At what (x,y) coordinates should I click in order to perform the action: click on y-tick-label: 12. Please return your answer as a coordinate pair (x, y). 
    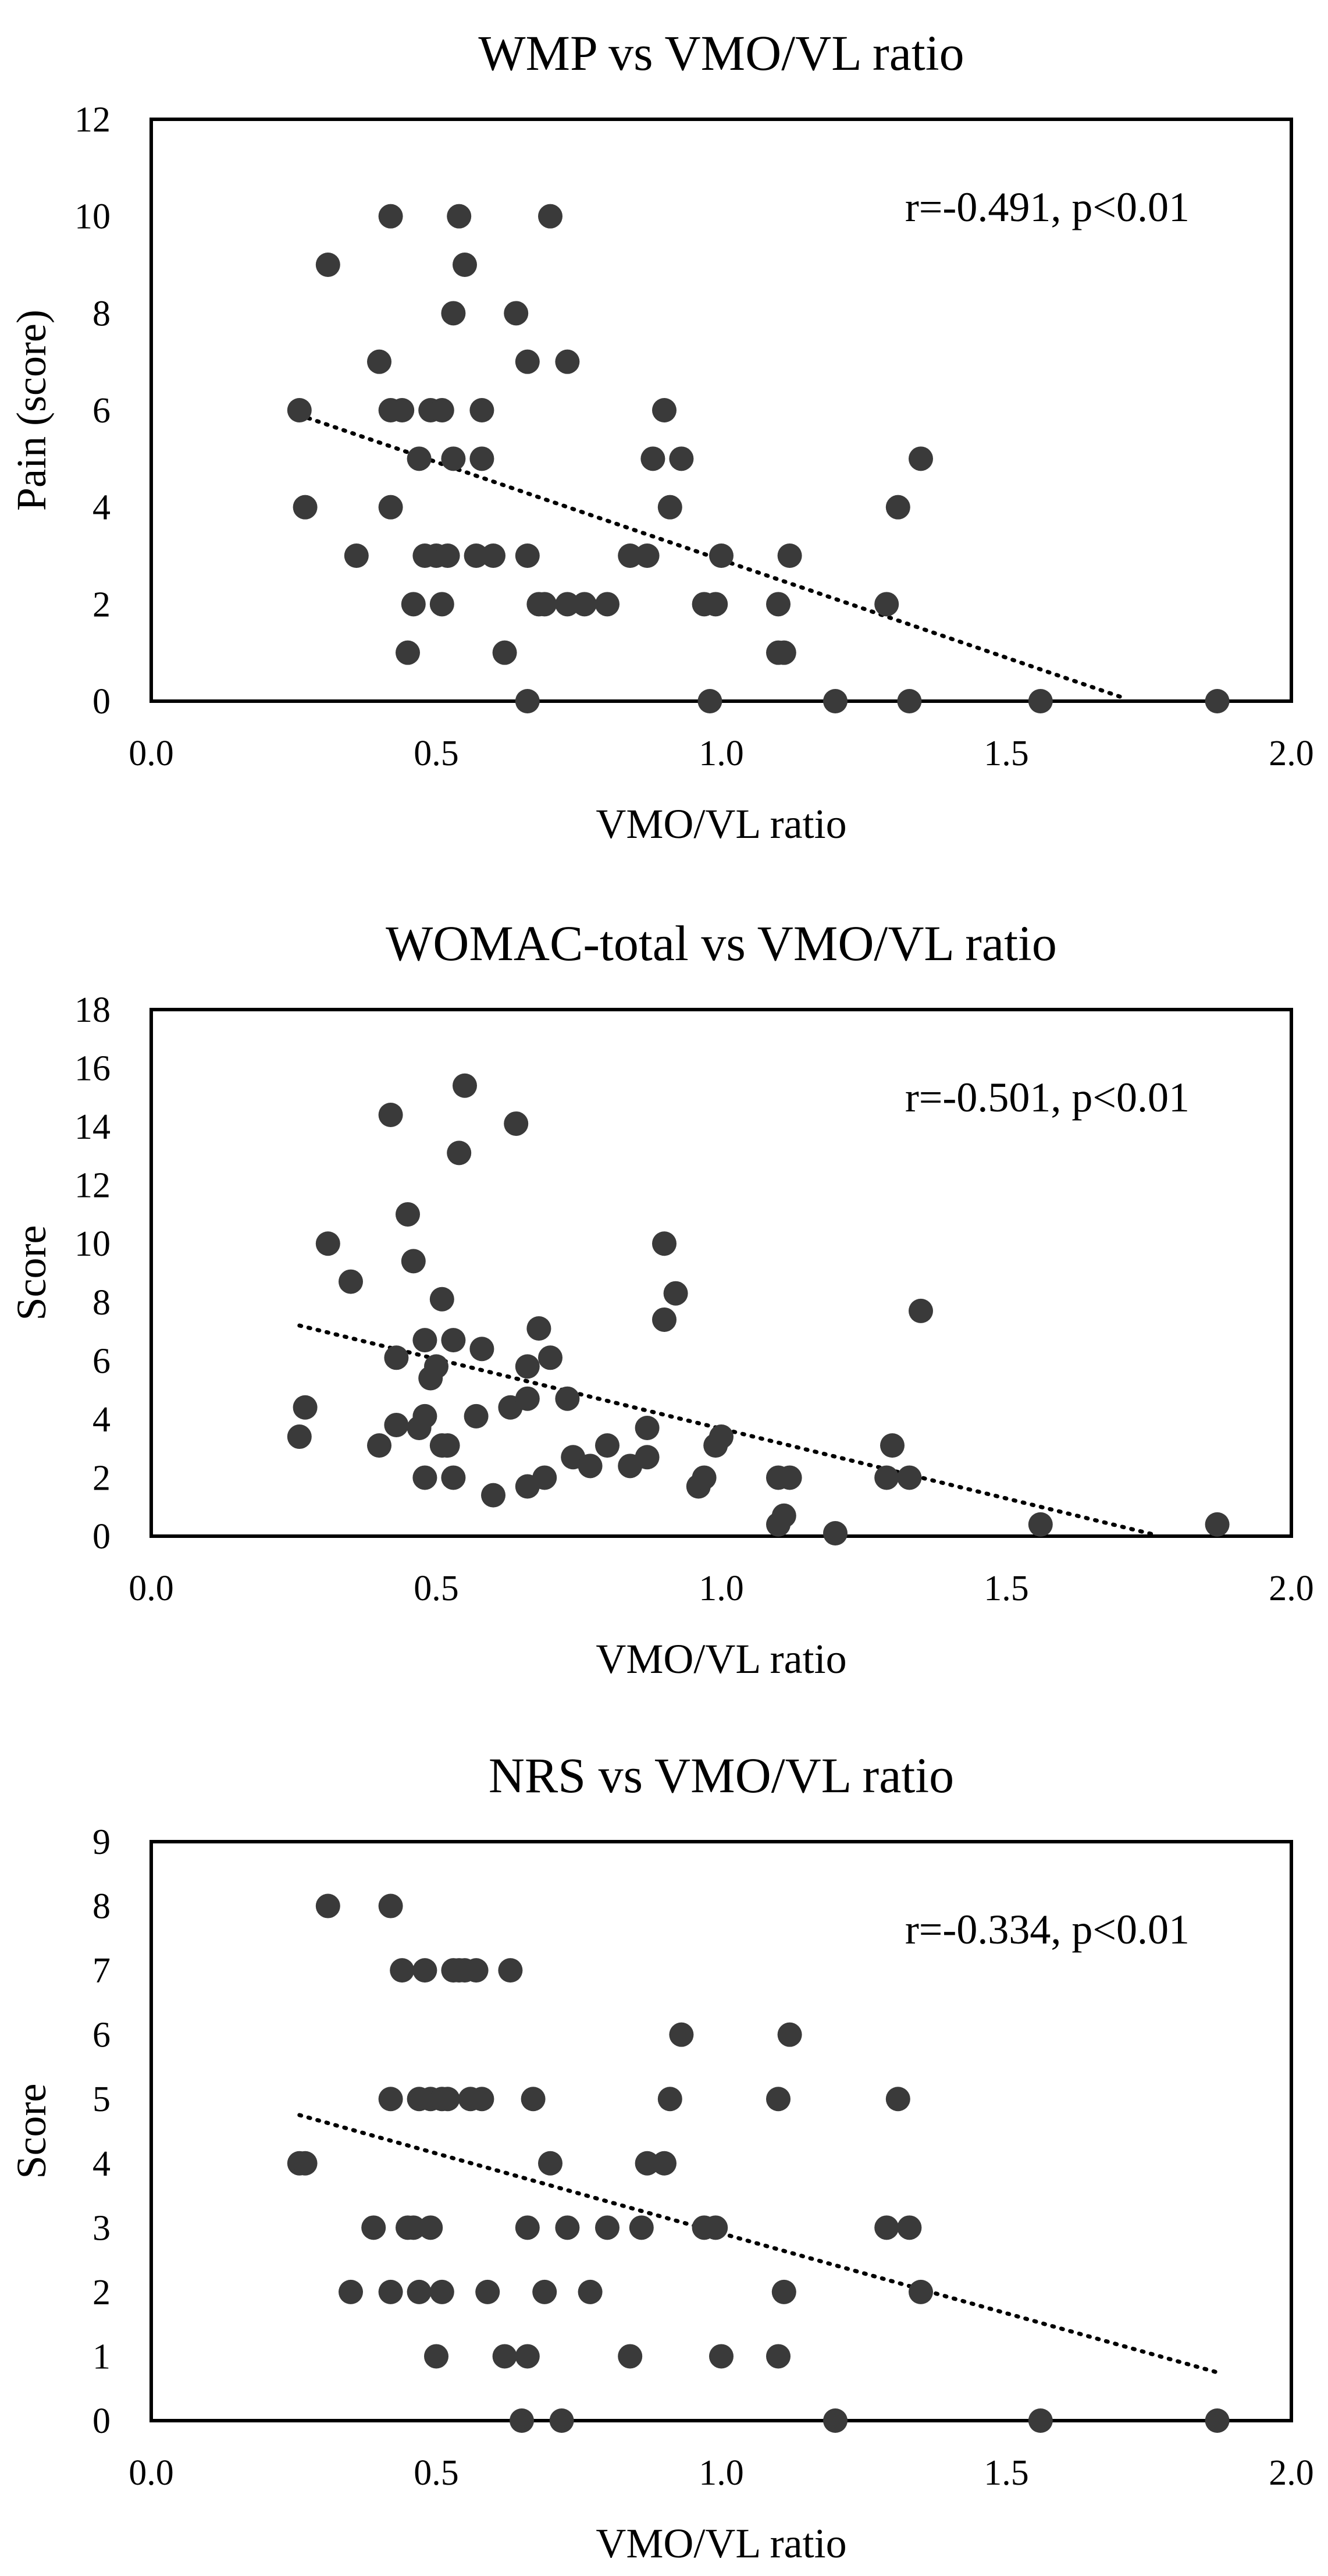
    Looking at the image, I should click on (92, 1186).